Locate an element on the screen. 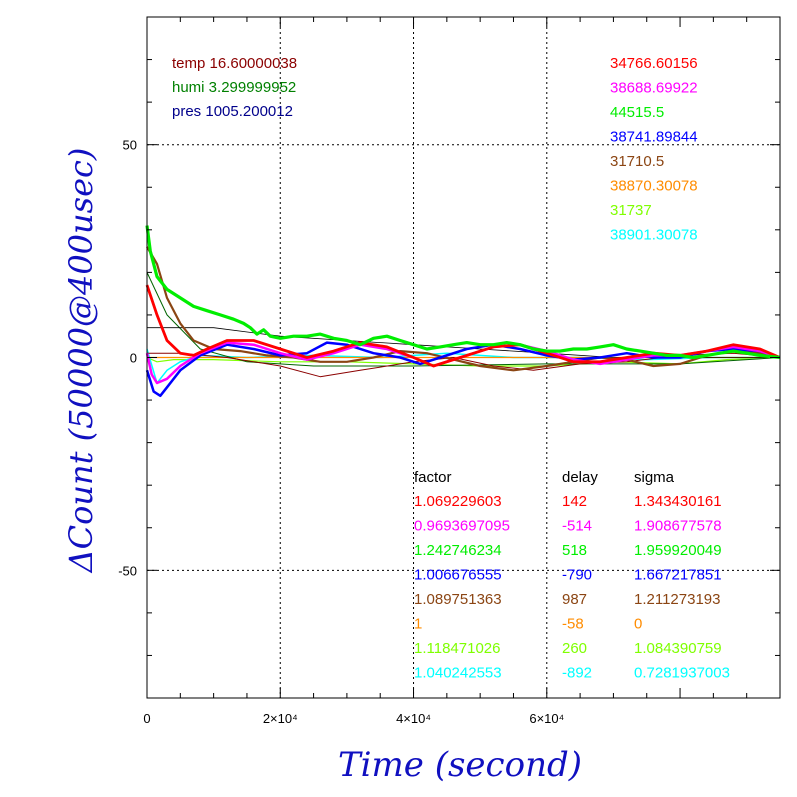 This screenshot has width=797, height=797. x-tick-label: 0 is located at coordinates (146, 718).